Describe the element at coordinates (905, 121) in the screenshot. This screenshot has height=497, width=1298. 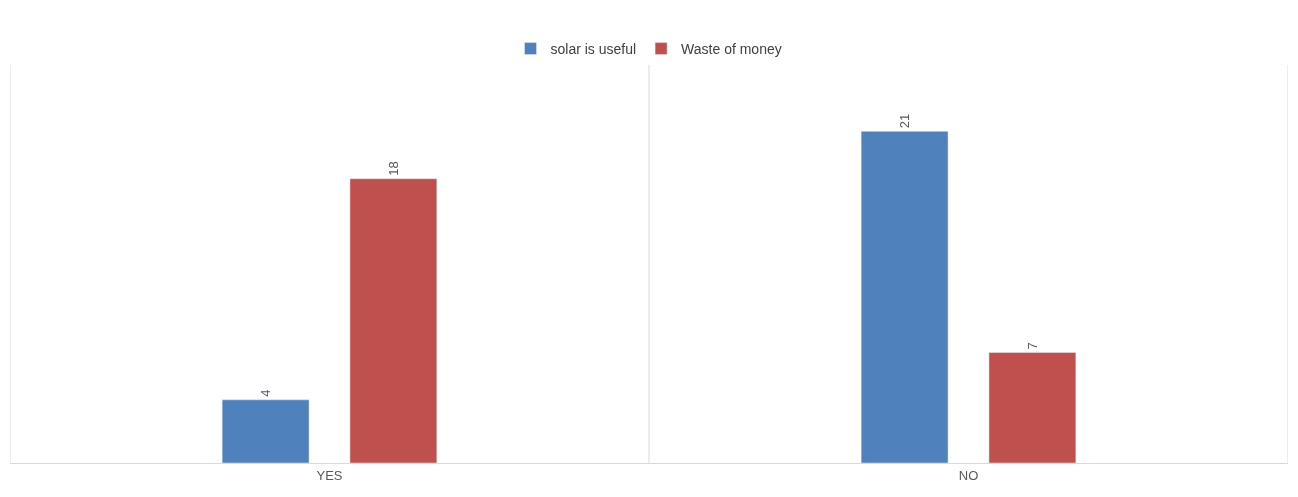
I see `data-label: 21` at that location.